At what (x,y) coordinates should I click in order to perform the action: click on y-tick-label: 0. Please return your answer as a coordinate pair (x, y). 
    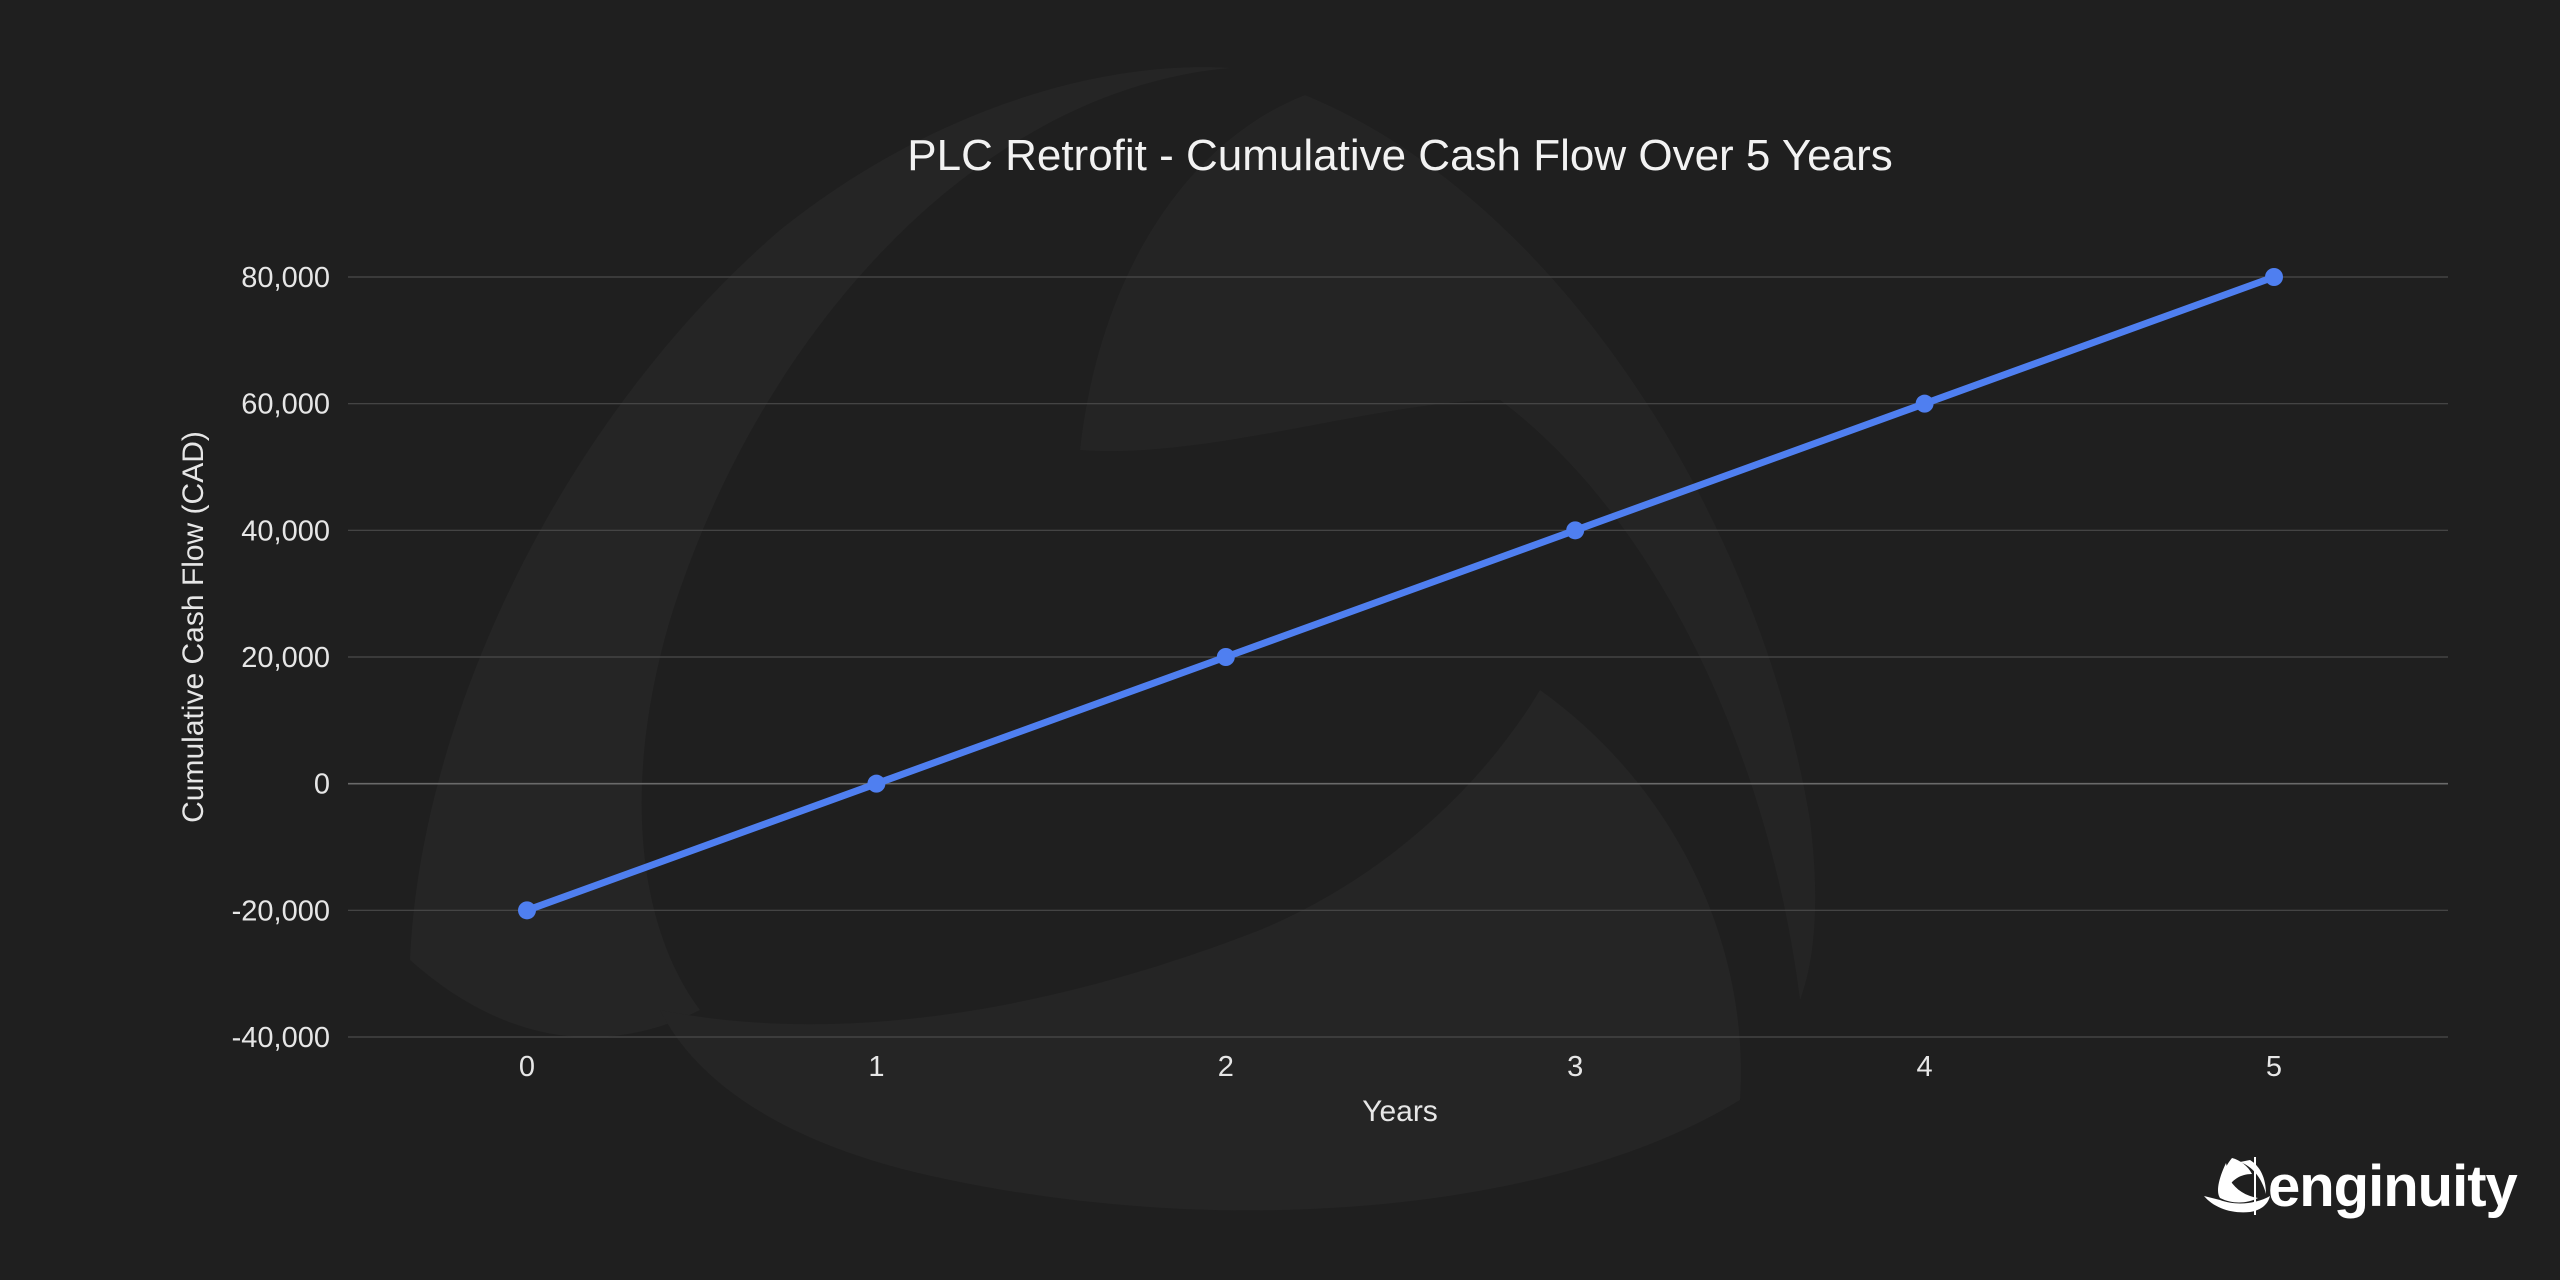
    Looking at the image, I should click on (322, 785).